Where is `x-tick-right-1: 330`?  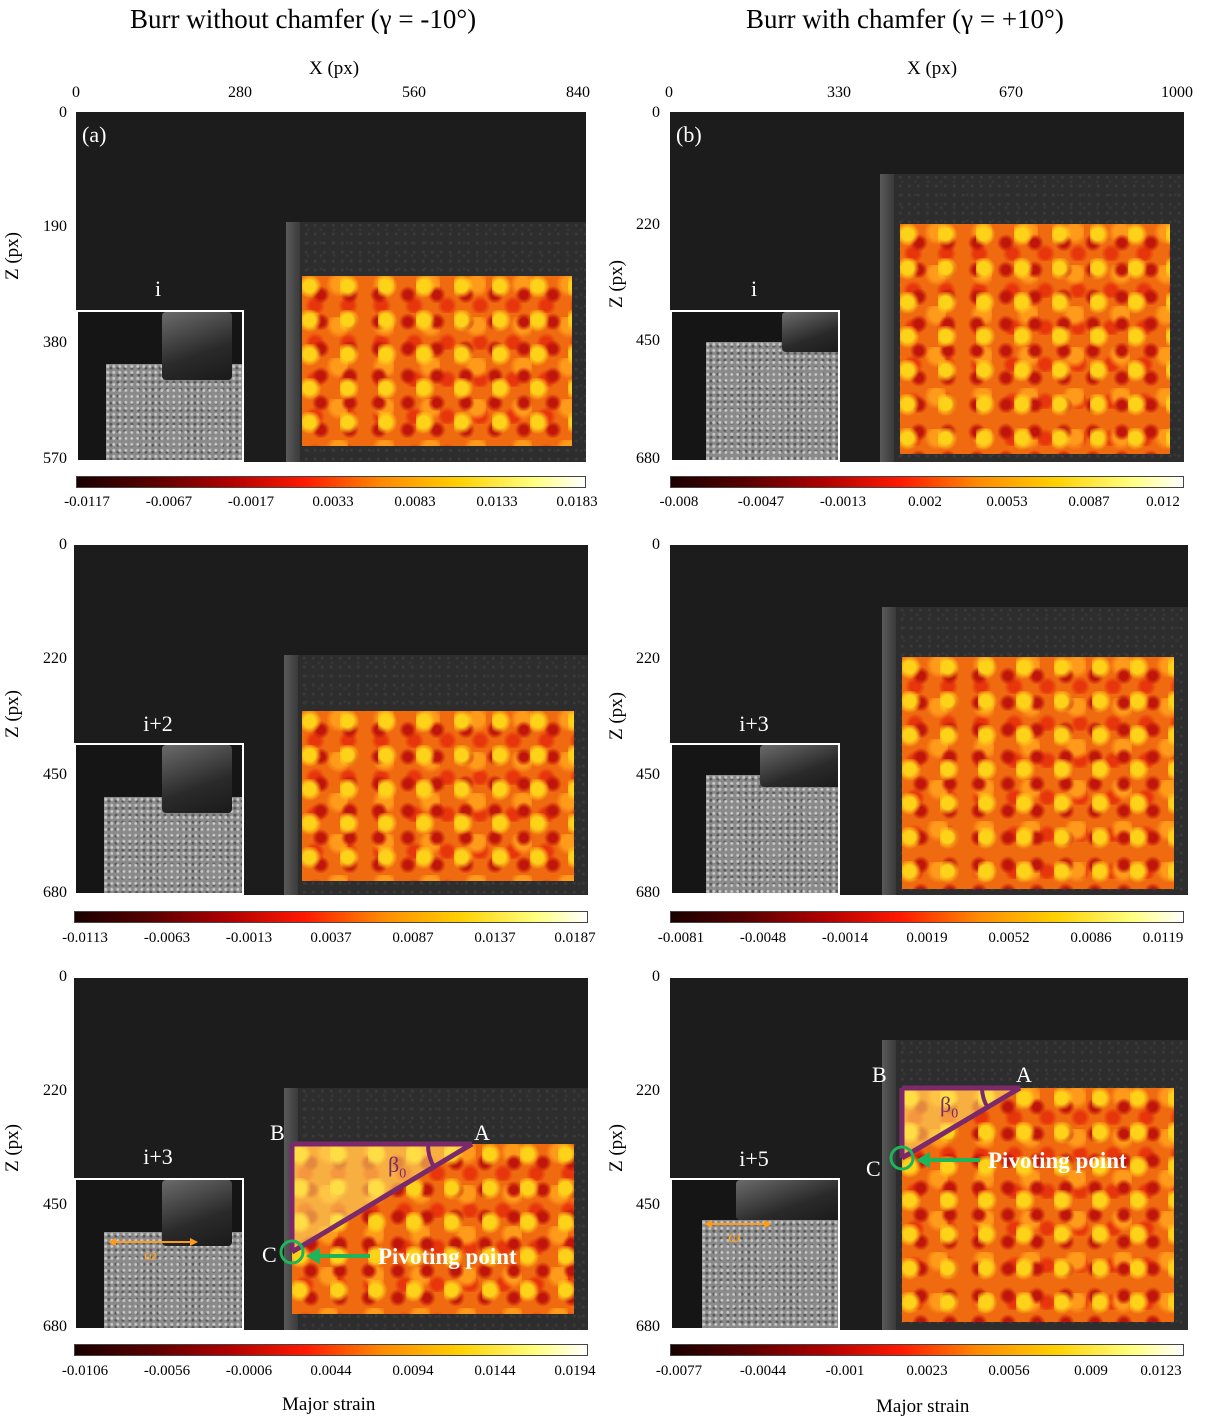 x-tick-right-1: 330 is located at coordinates (839, 92).